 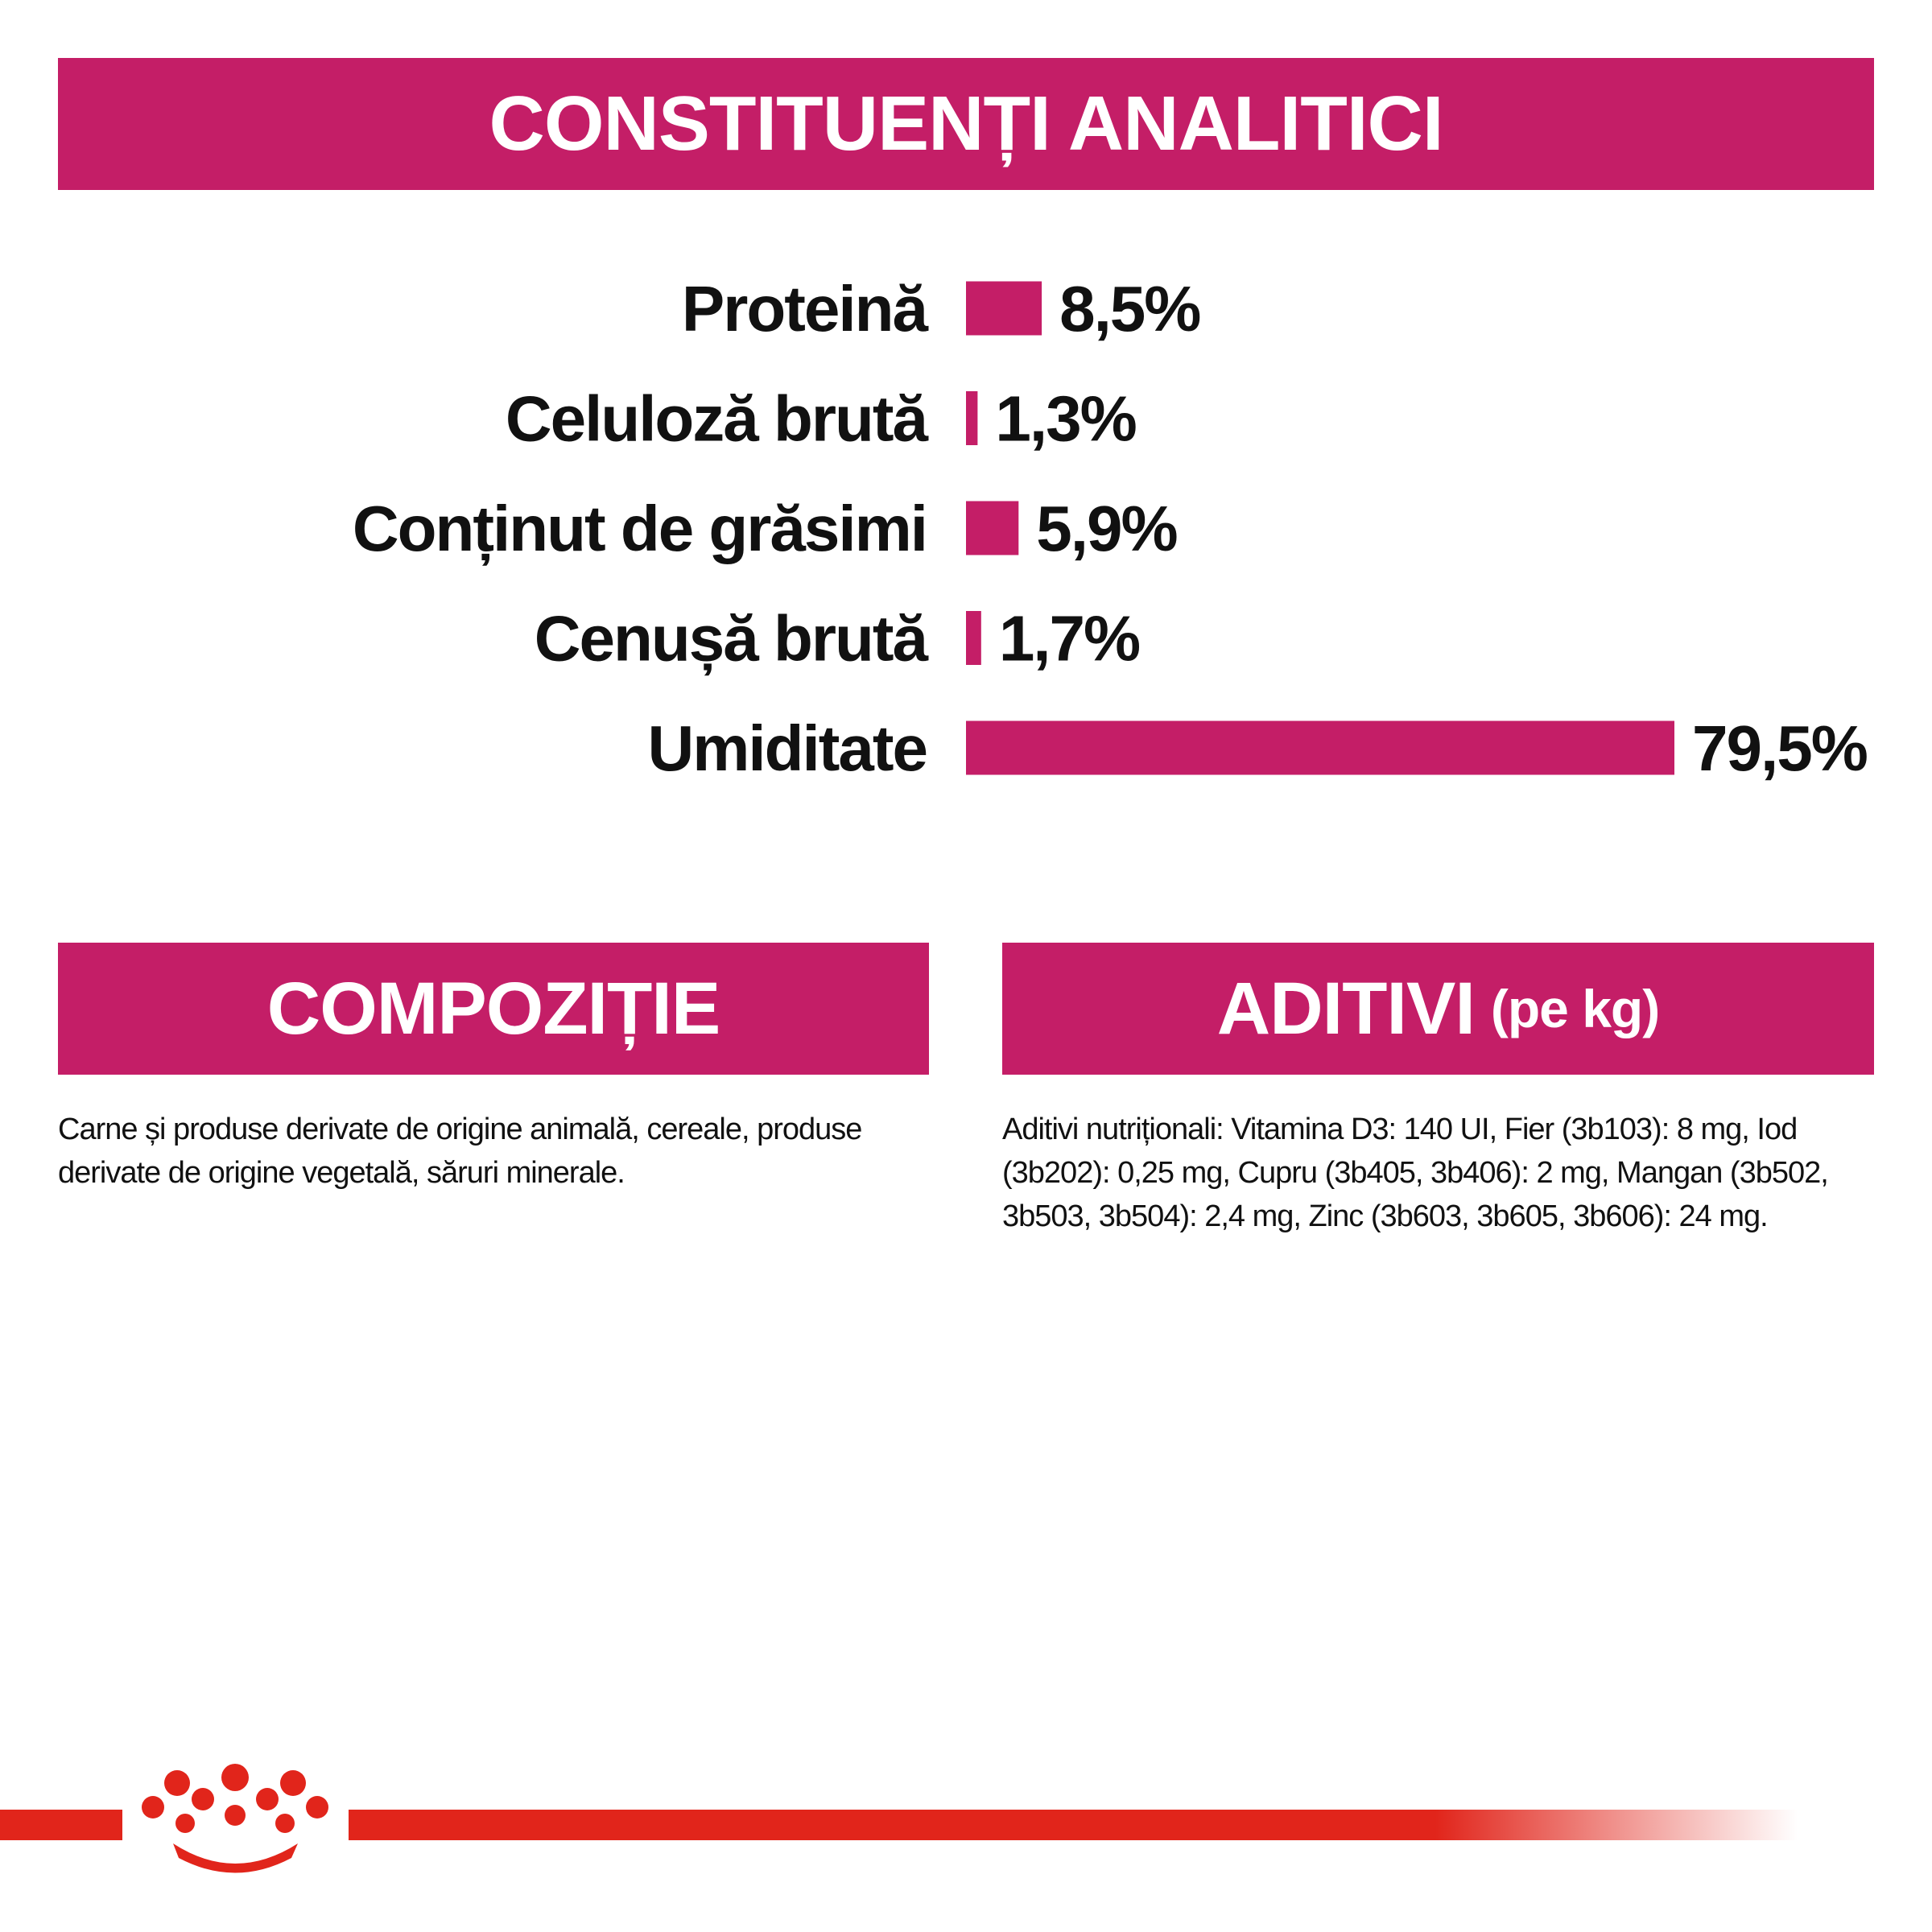 I want to click on additives-title: ADITIVI, so click(x=1346, y=1008).